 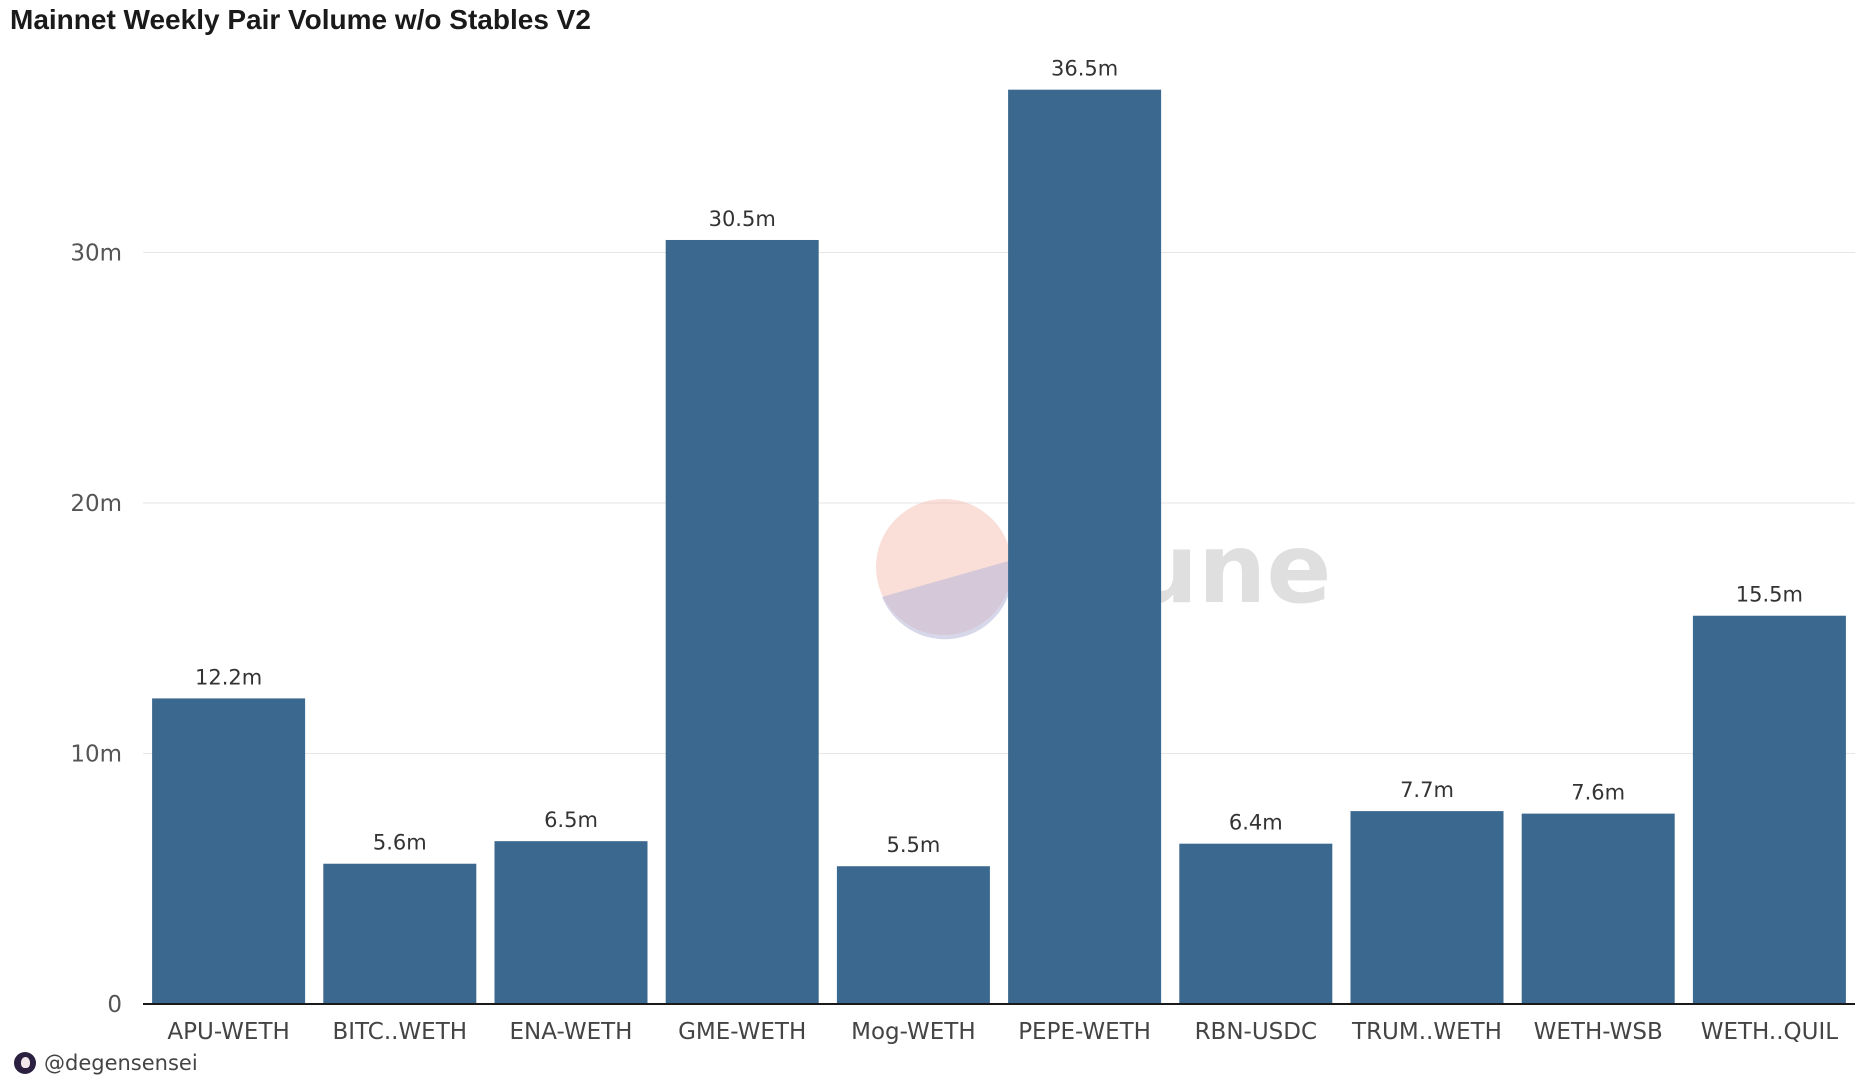 I want to click on x-tick-label: WETH-WSB, so click(x=1598, y=1032).